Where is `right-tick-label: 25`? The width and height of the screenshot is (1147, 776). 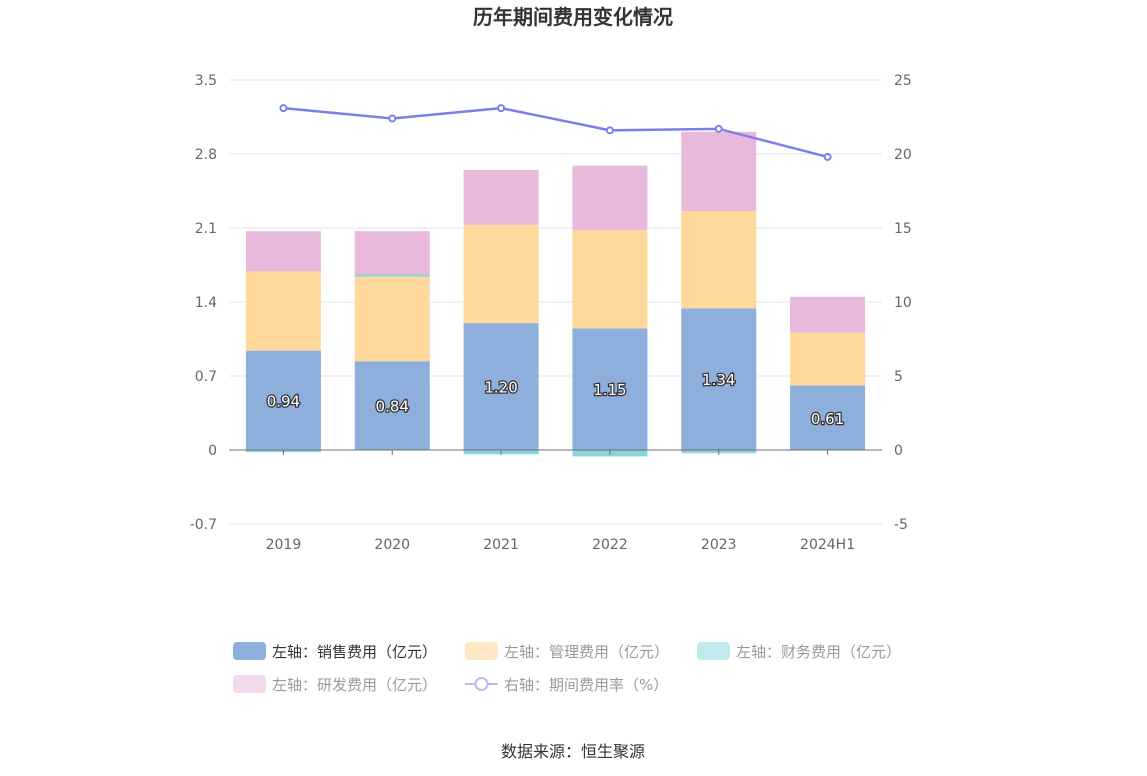
right-tick-label: 25 is located at coordinates (903, 81).